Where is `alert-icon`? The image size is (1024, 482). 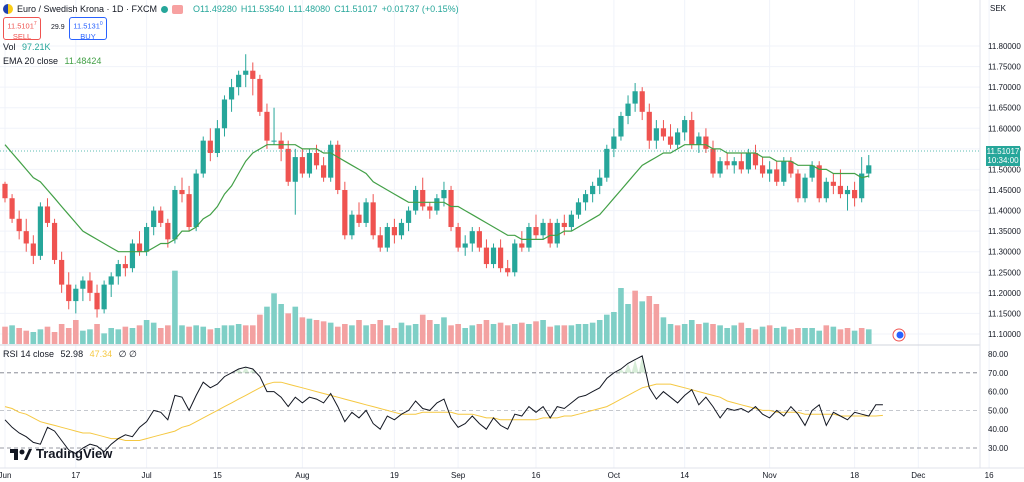 alert-icon is located at coordinates (178, 9).